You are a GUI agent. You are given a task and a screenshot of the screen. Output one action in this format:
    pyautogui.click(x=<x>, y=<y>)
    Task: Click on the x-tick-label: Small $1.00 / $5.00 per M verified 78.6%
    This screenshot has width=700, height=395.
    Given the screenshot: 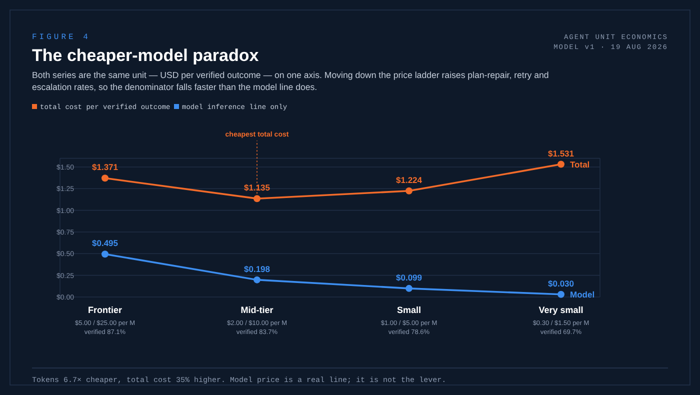 What is the action you would take?
    pyautogui.click(x=409, y=320)
    